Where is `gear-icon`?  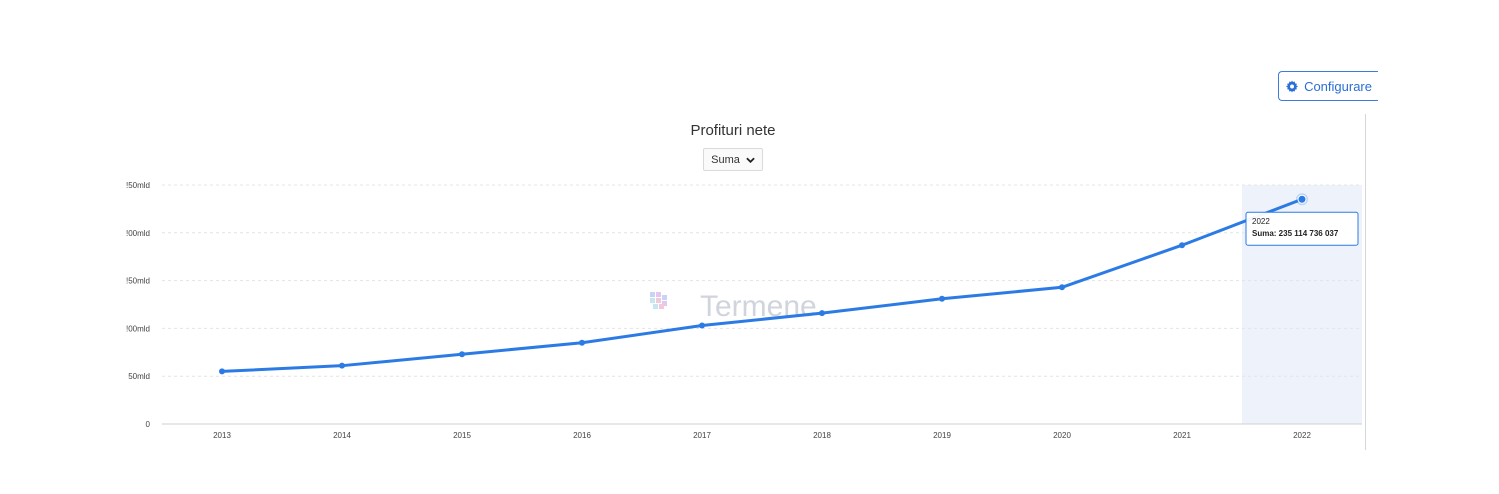 gear-icon is located at coordinates (1292, 86).